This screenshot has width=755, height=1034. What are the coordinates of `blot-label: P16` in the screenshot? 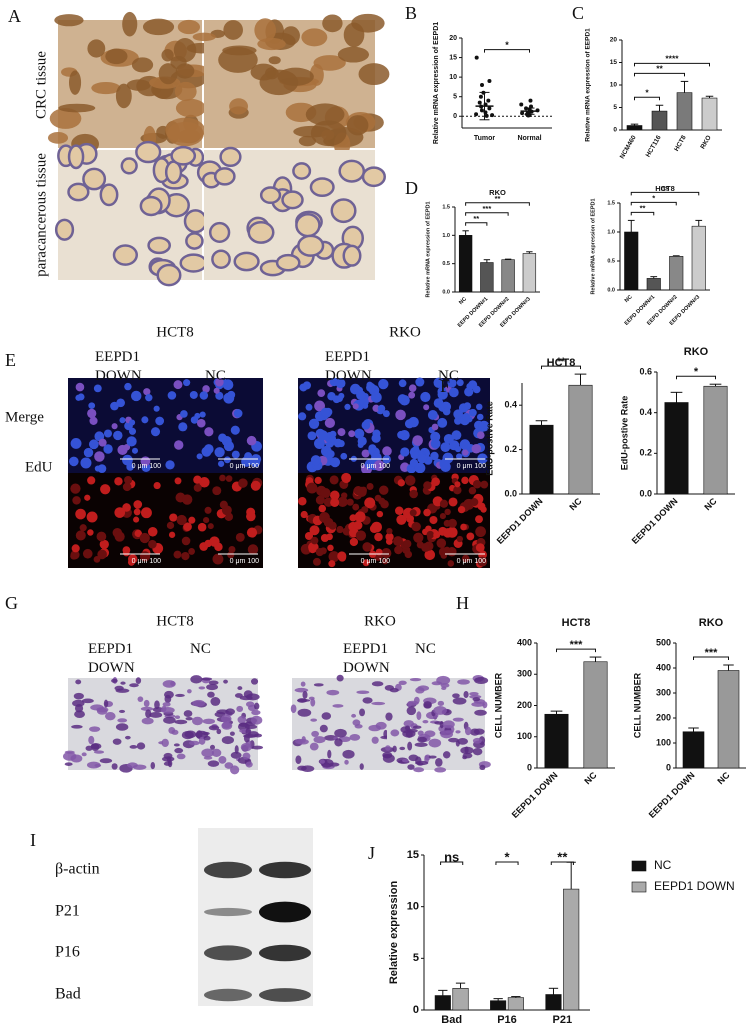 It's located at (67, 952).